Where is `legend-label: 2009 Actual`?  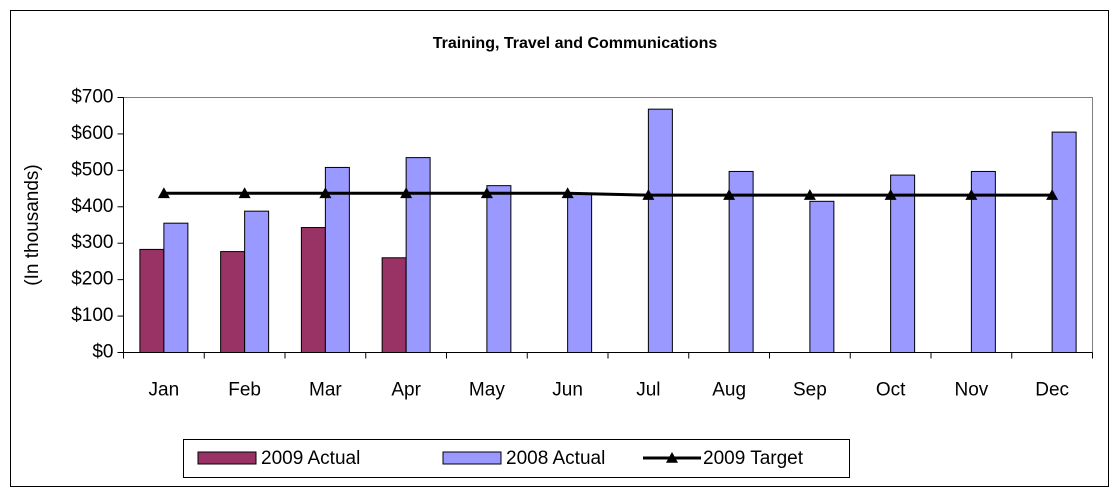 legend-label: 2009 Actual is located at coordinates (310, 458).